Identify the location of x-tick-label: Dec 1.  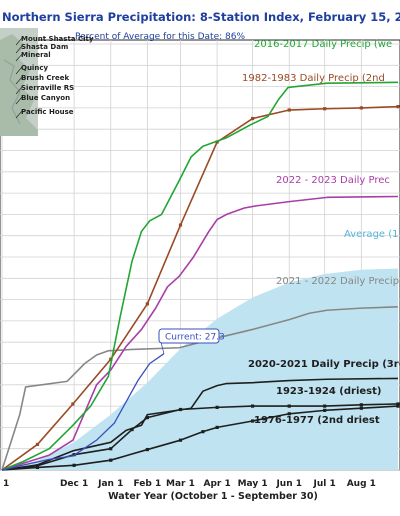
(74, 484).